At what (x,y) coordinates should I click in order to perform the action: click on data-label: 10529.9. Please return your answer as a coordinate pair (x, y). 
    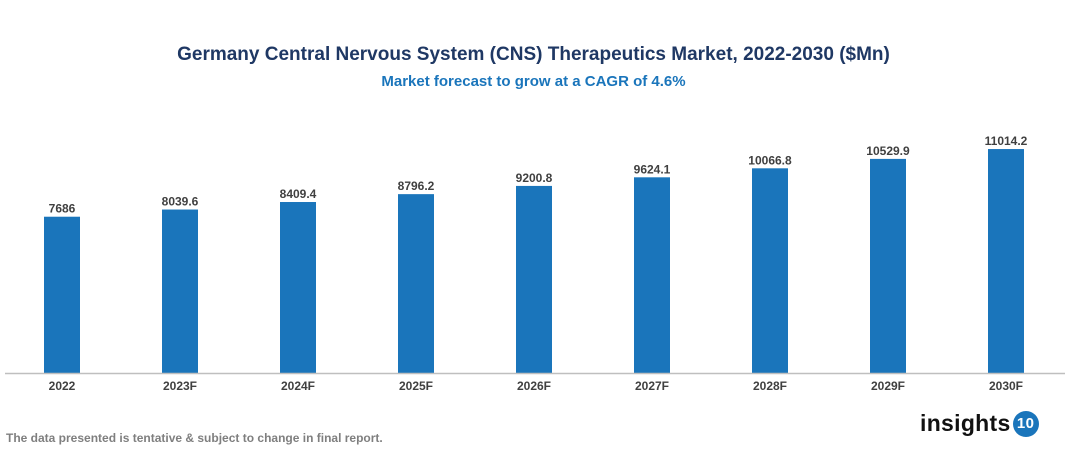
    Looking at the image, I should click on (888, 151).